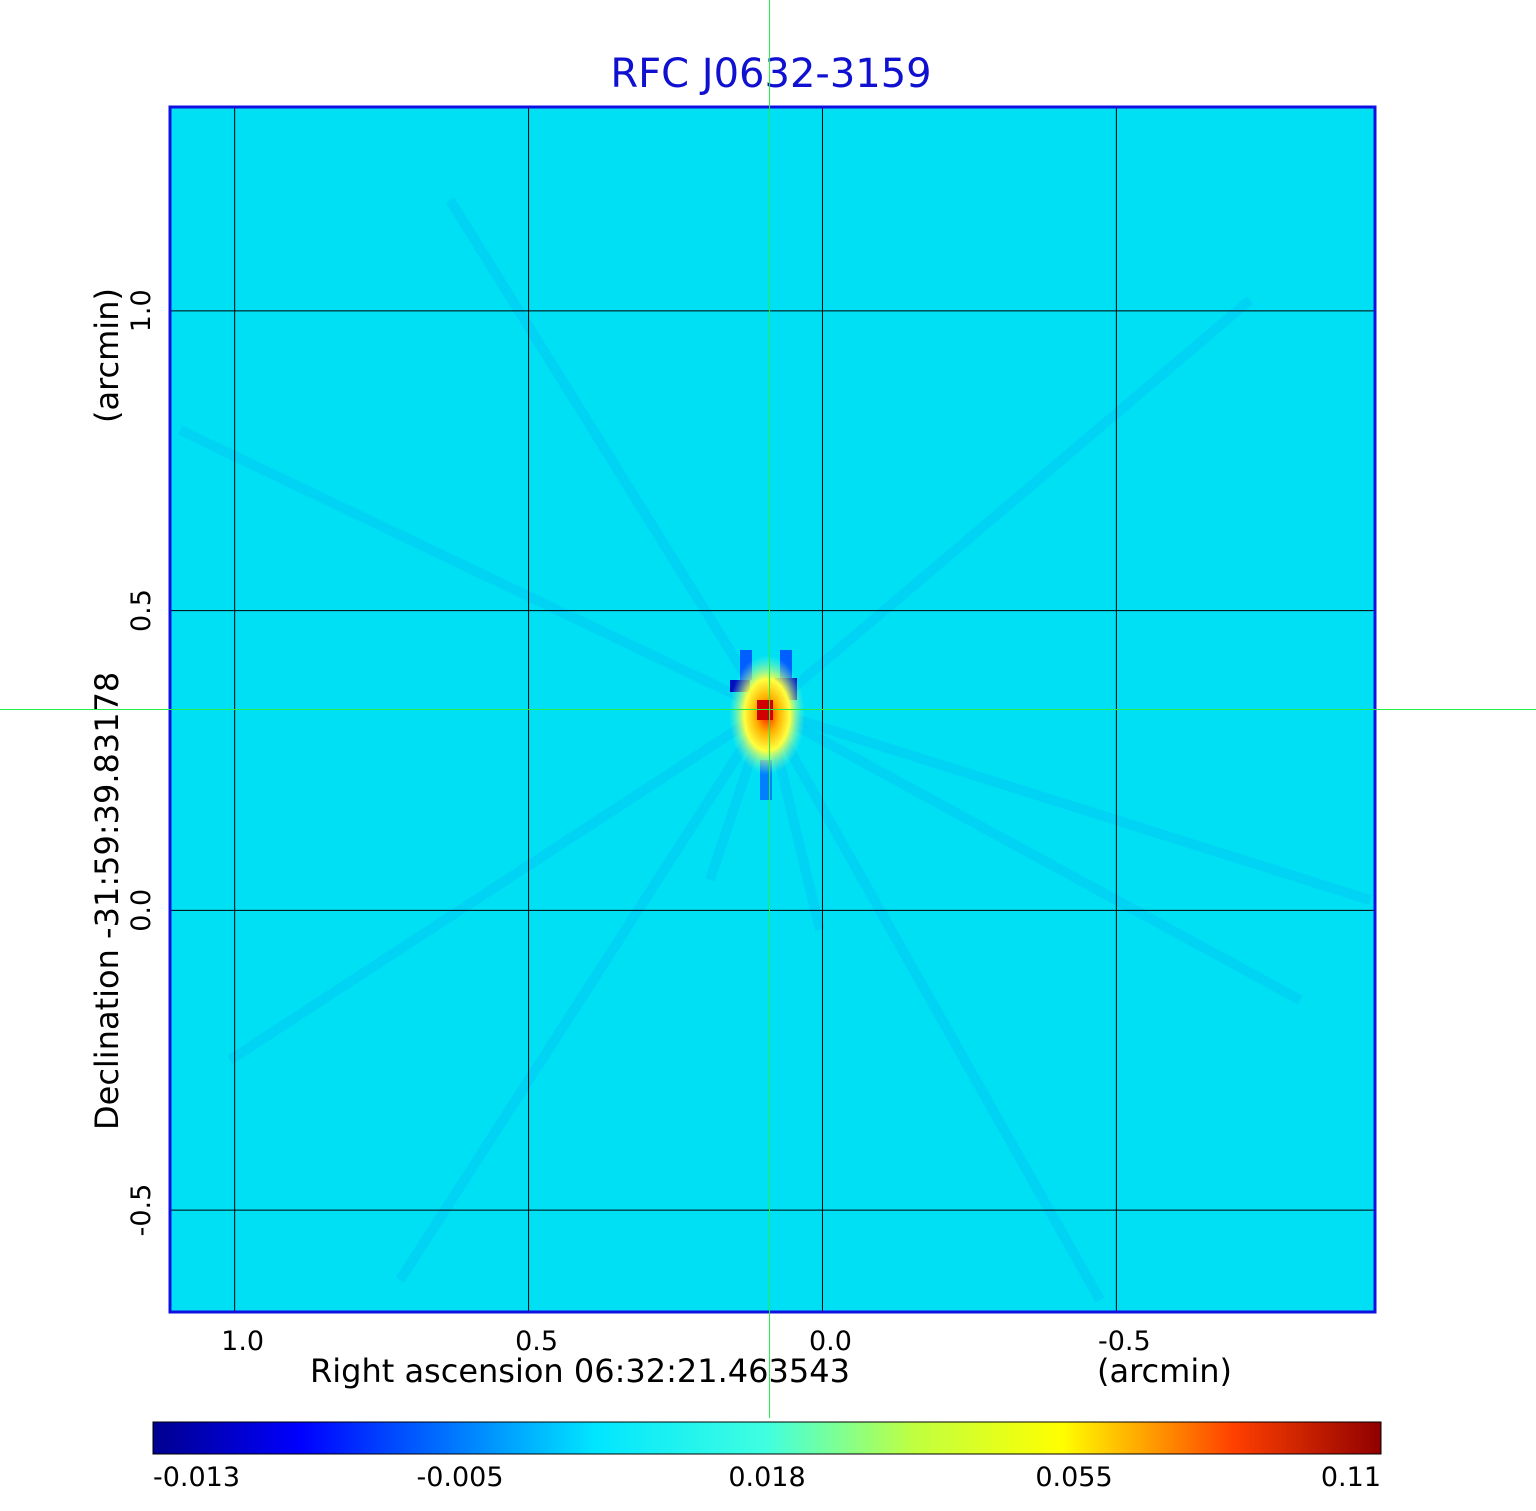  What do you see at coordinates (196, 1477) in the screenshot?
I see `colorbar-tick-label: -0.013` at bounding box center [196, 1477].